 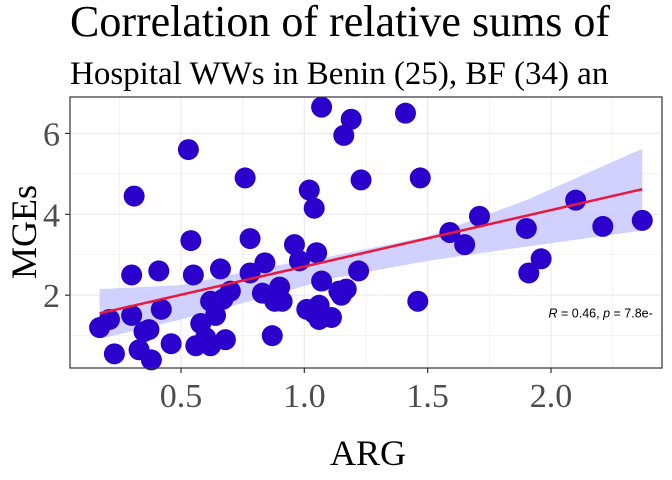 I want to click on x-axis-label: ARG, so click(x=368, y=453).